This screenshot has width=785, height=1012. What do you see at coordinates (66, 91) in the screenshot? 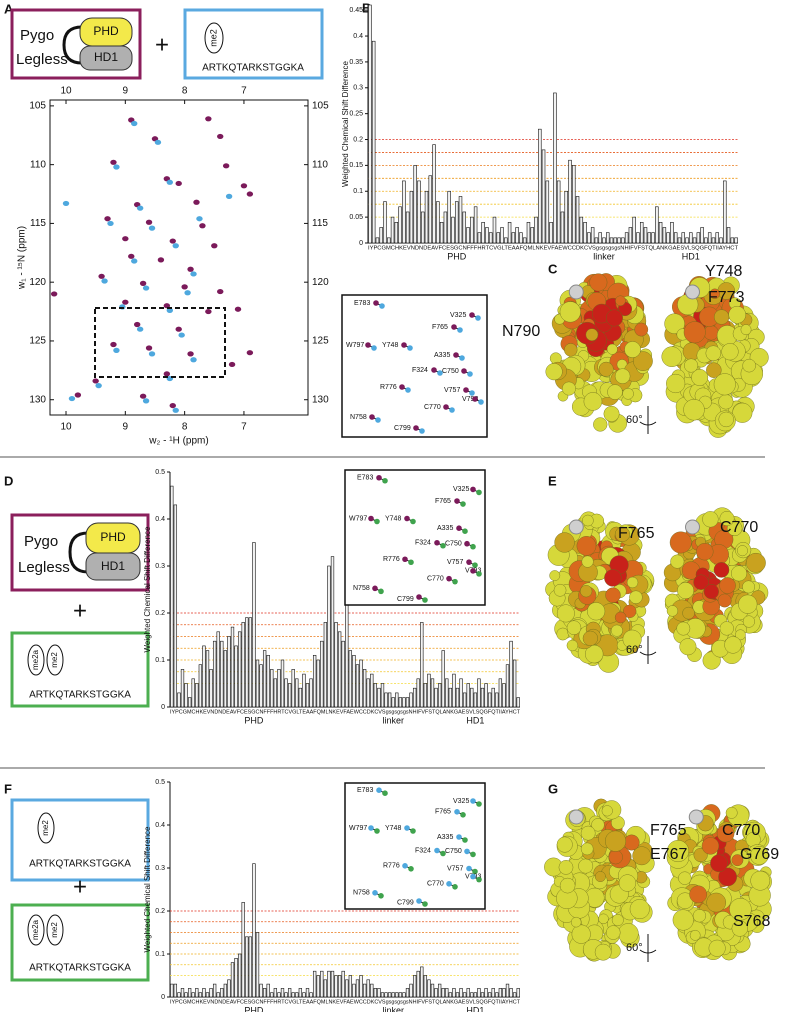
I see `x-tick-label: 10` at bounding box center [66, 91].